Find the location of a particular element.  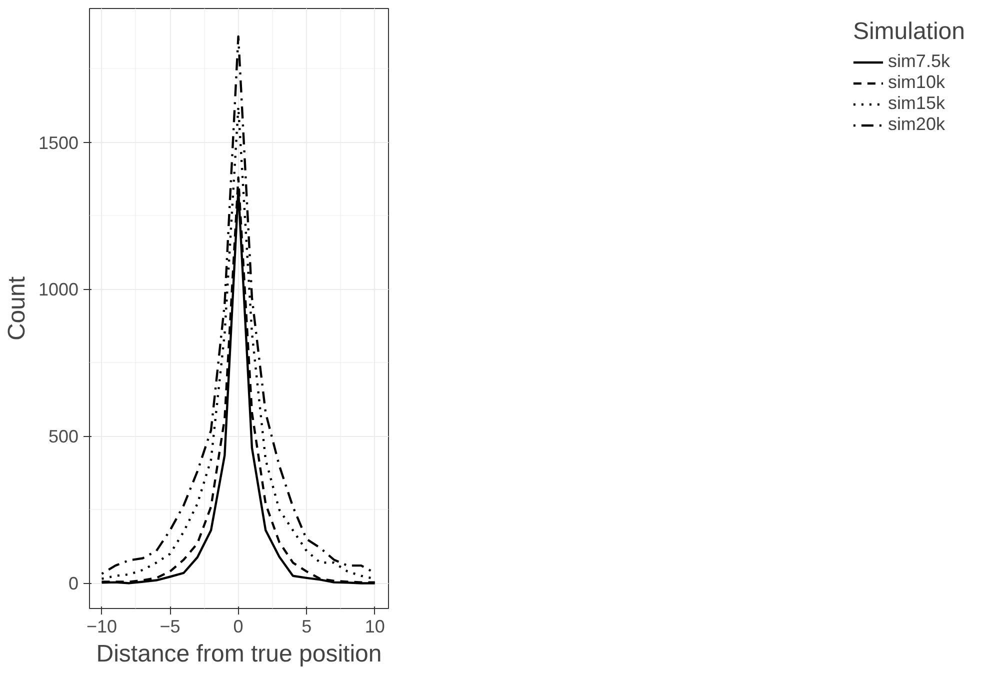

y-tick-label: 1500 is located at coordinates (58, 142).